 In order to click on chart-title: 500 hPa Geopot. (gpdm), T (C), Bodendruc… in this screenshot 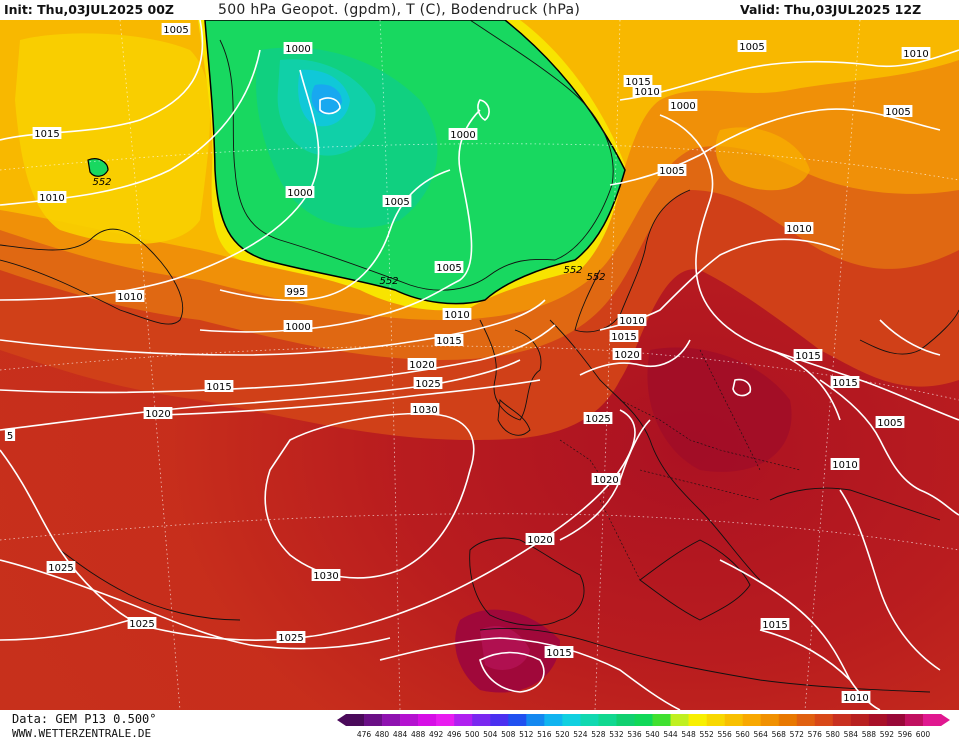, I will do `click(399, 10)`.